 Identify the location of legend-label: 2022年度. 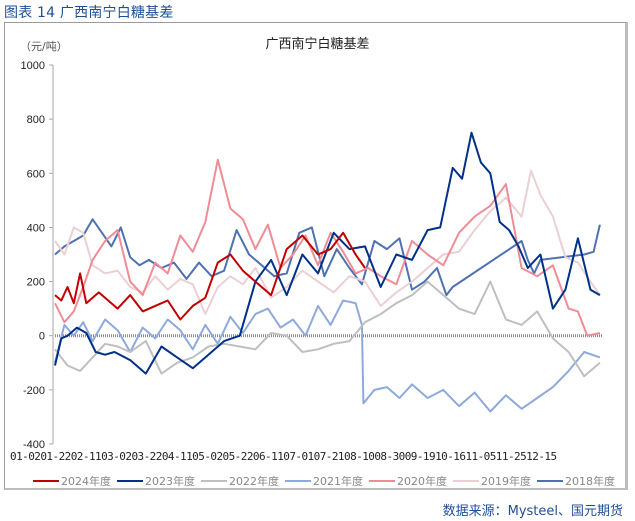
(254, 481).